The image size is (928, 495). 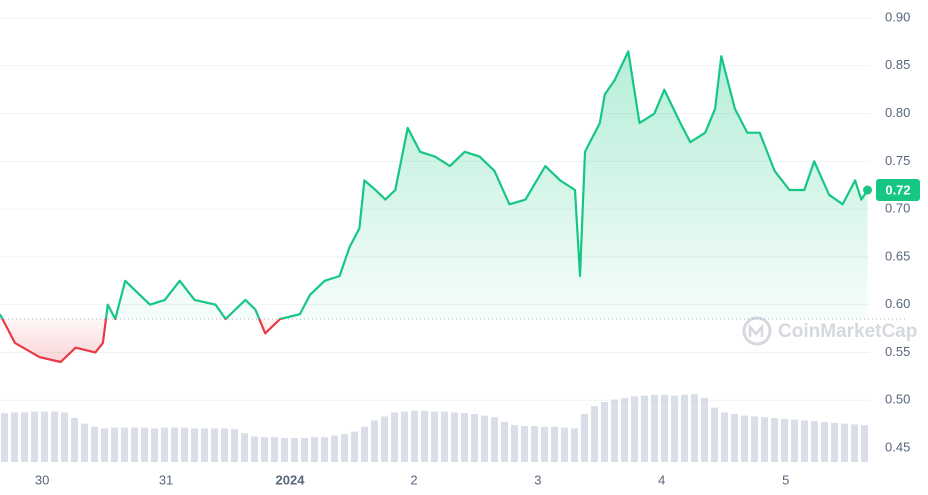 What do you see at coordinates (897, 112) in the screenshot?
I see `y-tick-label: 0.80` at bounding box center [897, 112].